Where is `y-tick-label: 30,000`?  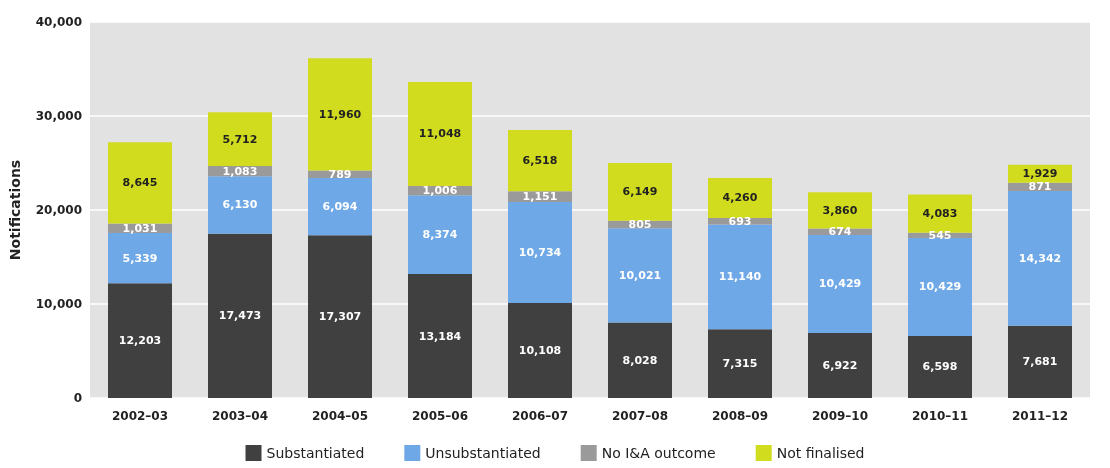 y-tick-label: 30,000 is located at coordinates (58, 116).